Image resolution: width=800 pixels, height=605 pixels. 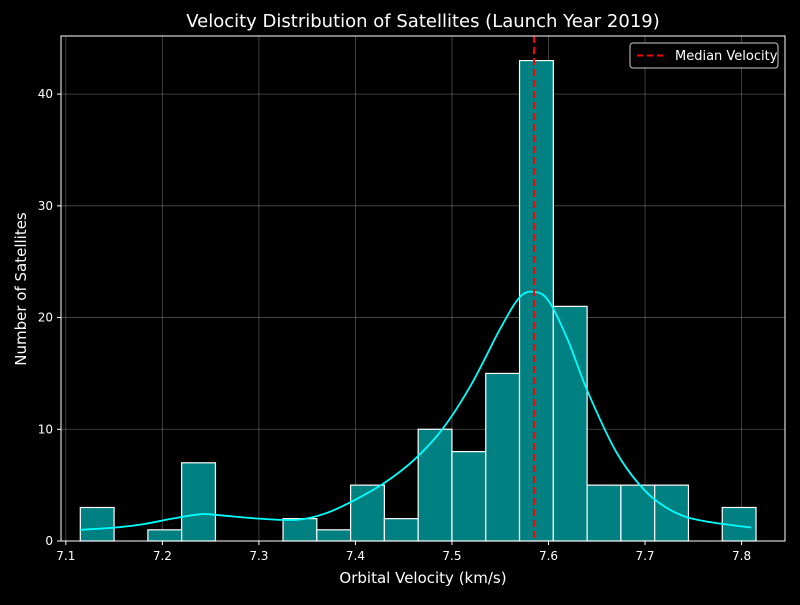 What do you see at coordinates (258, 556) in the screenshot?
I see `x-tick-label: 7.3` at bounding box center [258, 556].